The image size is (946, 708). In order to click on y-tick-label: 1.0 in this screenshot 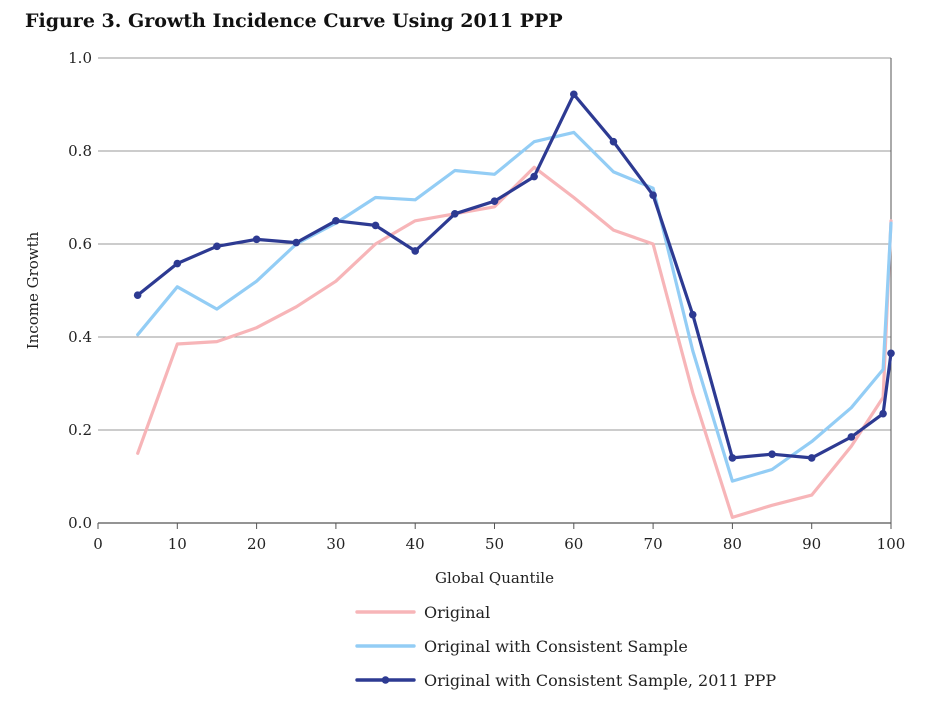, I will do `click(80, 58)`.